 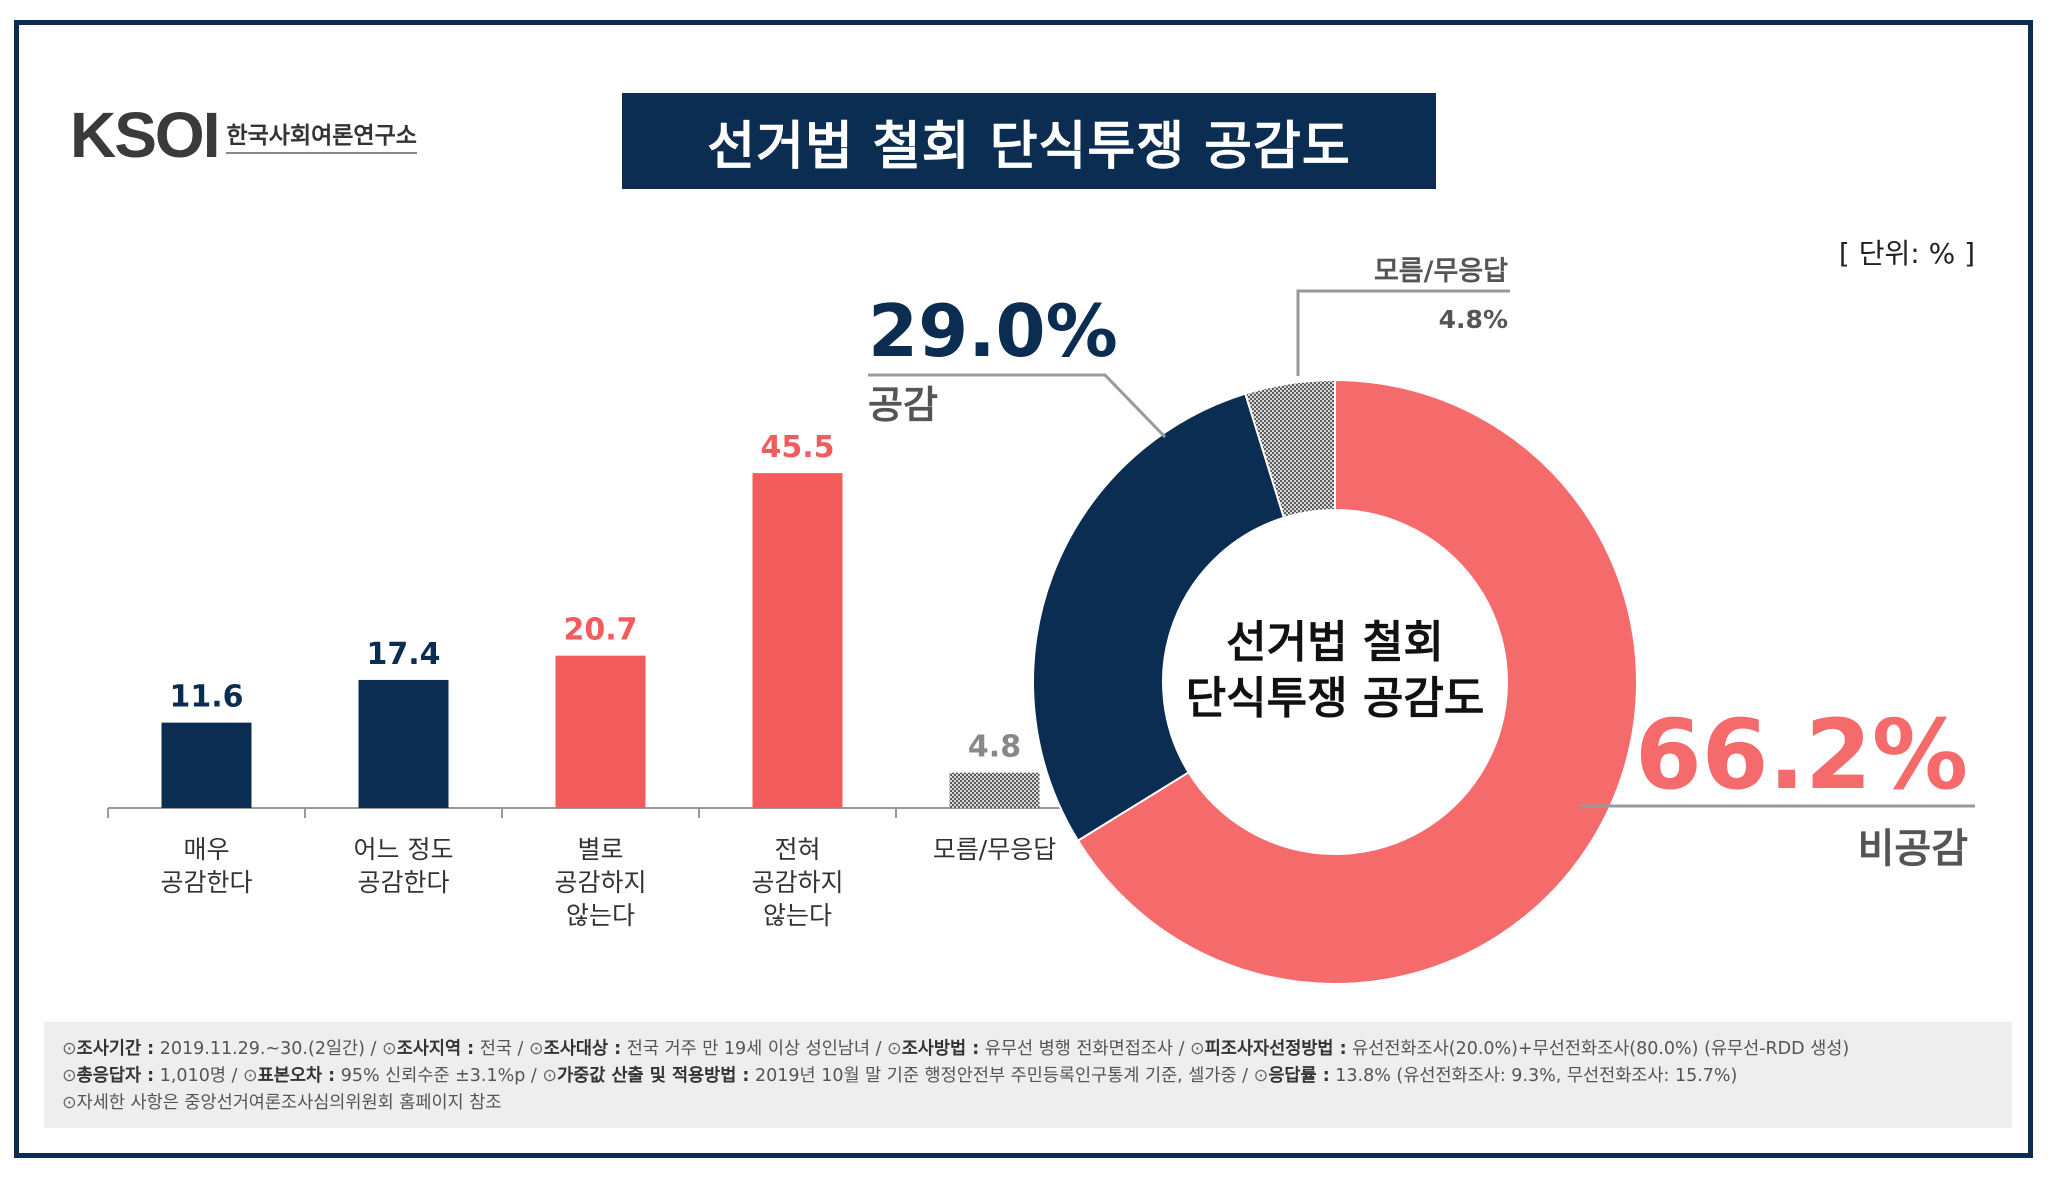 What do you see at coordinates (1029, 141) in the screenshot?
I see `page-title: 선거법 철회 단식투쟁 공감도` at bounding box center [1029, 141].